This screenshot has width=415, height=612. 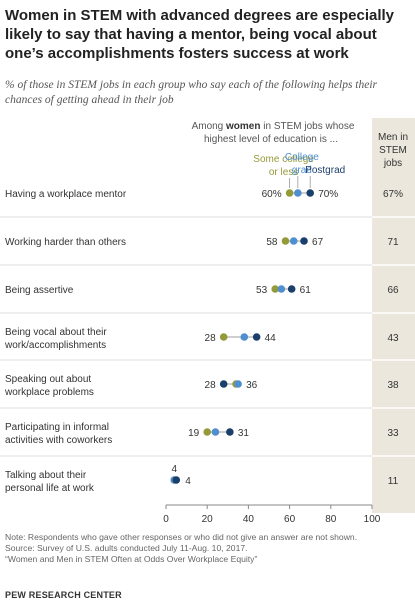 I want to click on x-tick-label: 60, so click(x=290, y=519).